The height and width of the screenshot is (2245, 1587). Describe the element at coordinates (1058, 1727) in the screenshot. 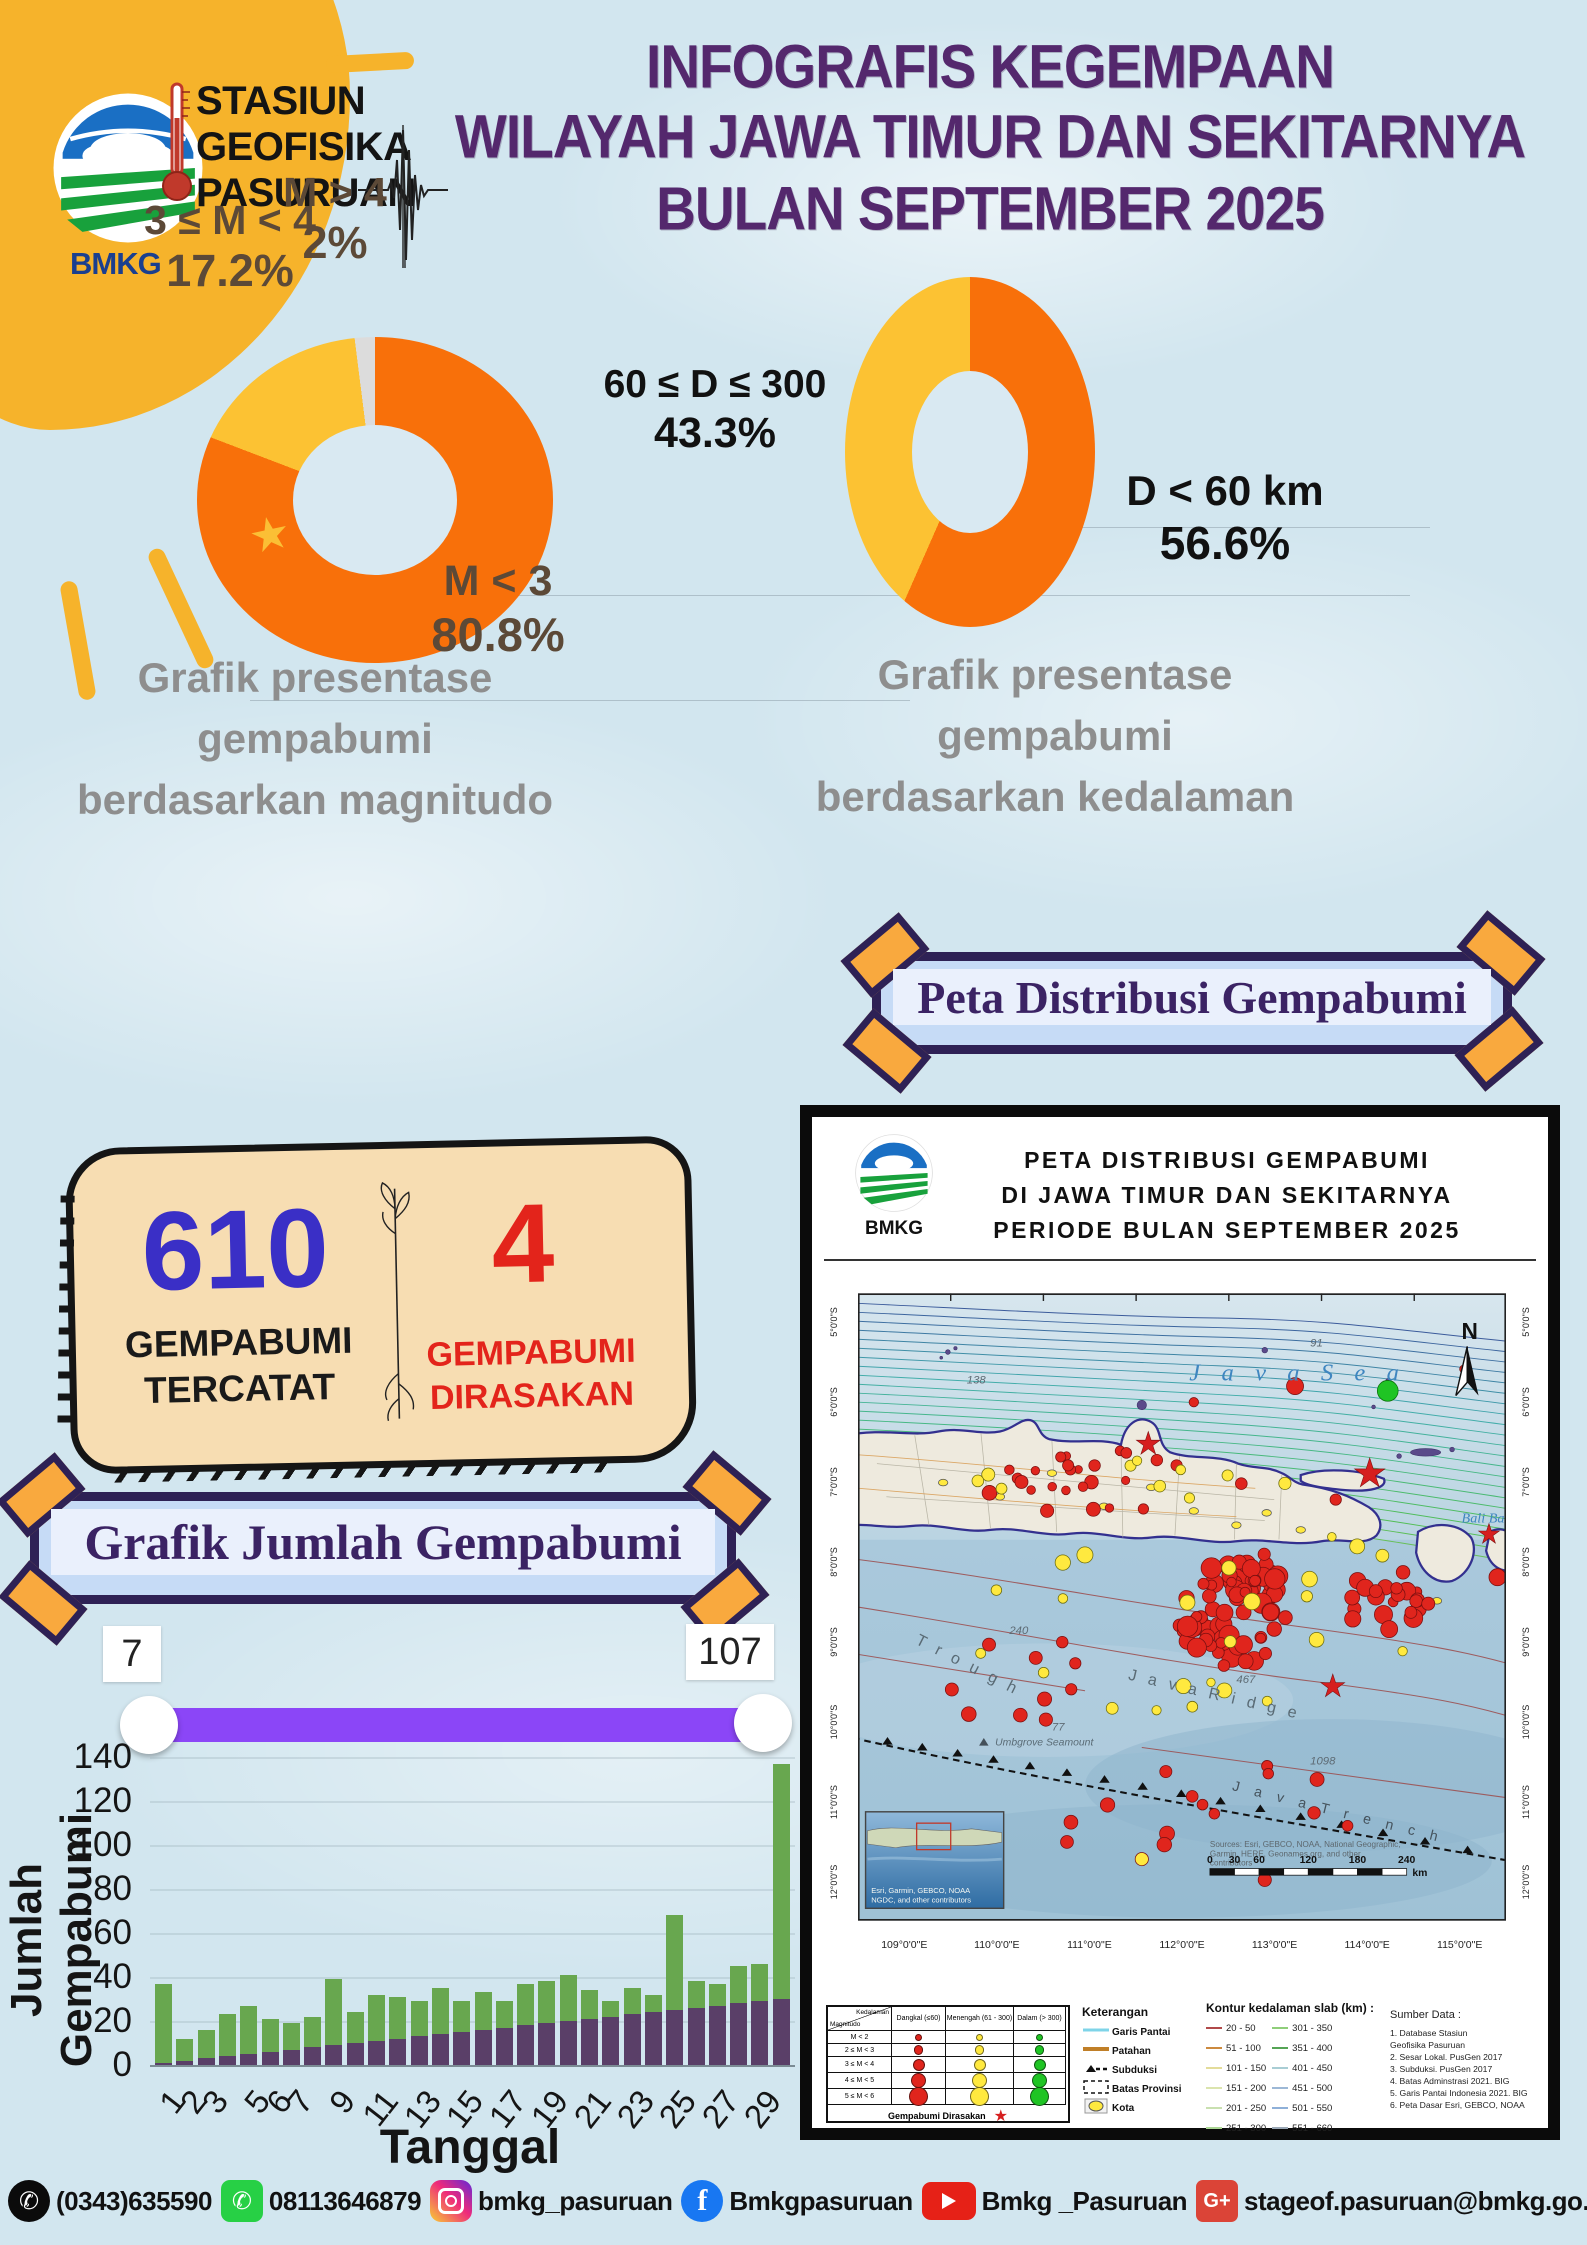

I see `svg-text: 77` at that location.